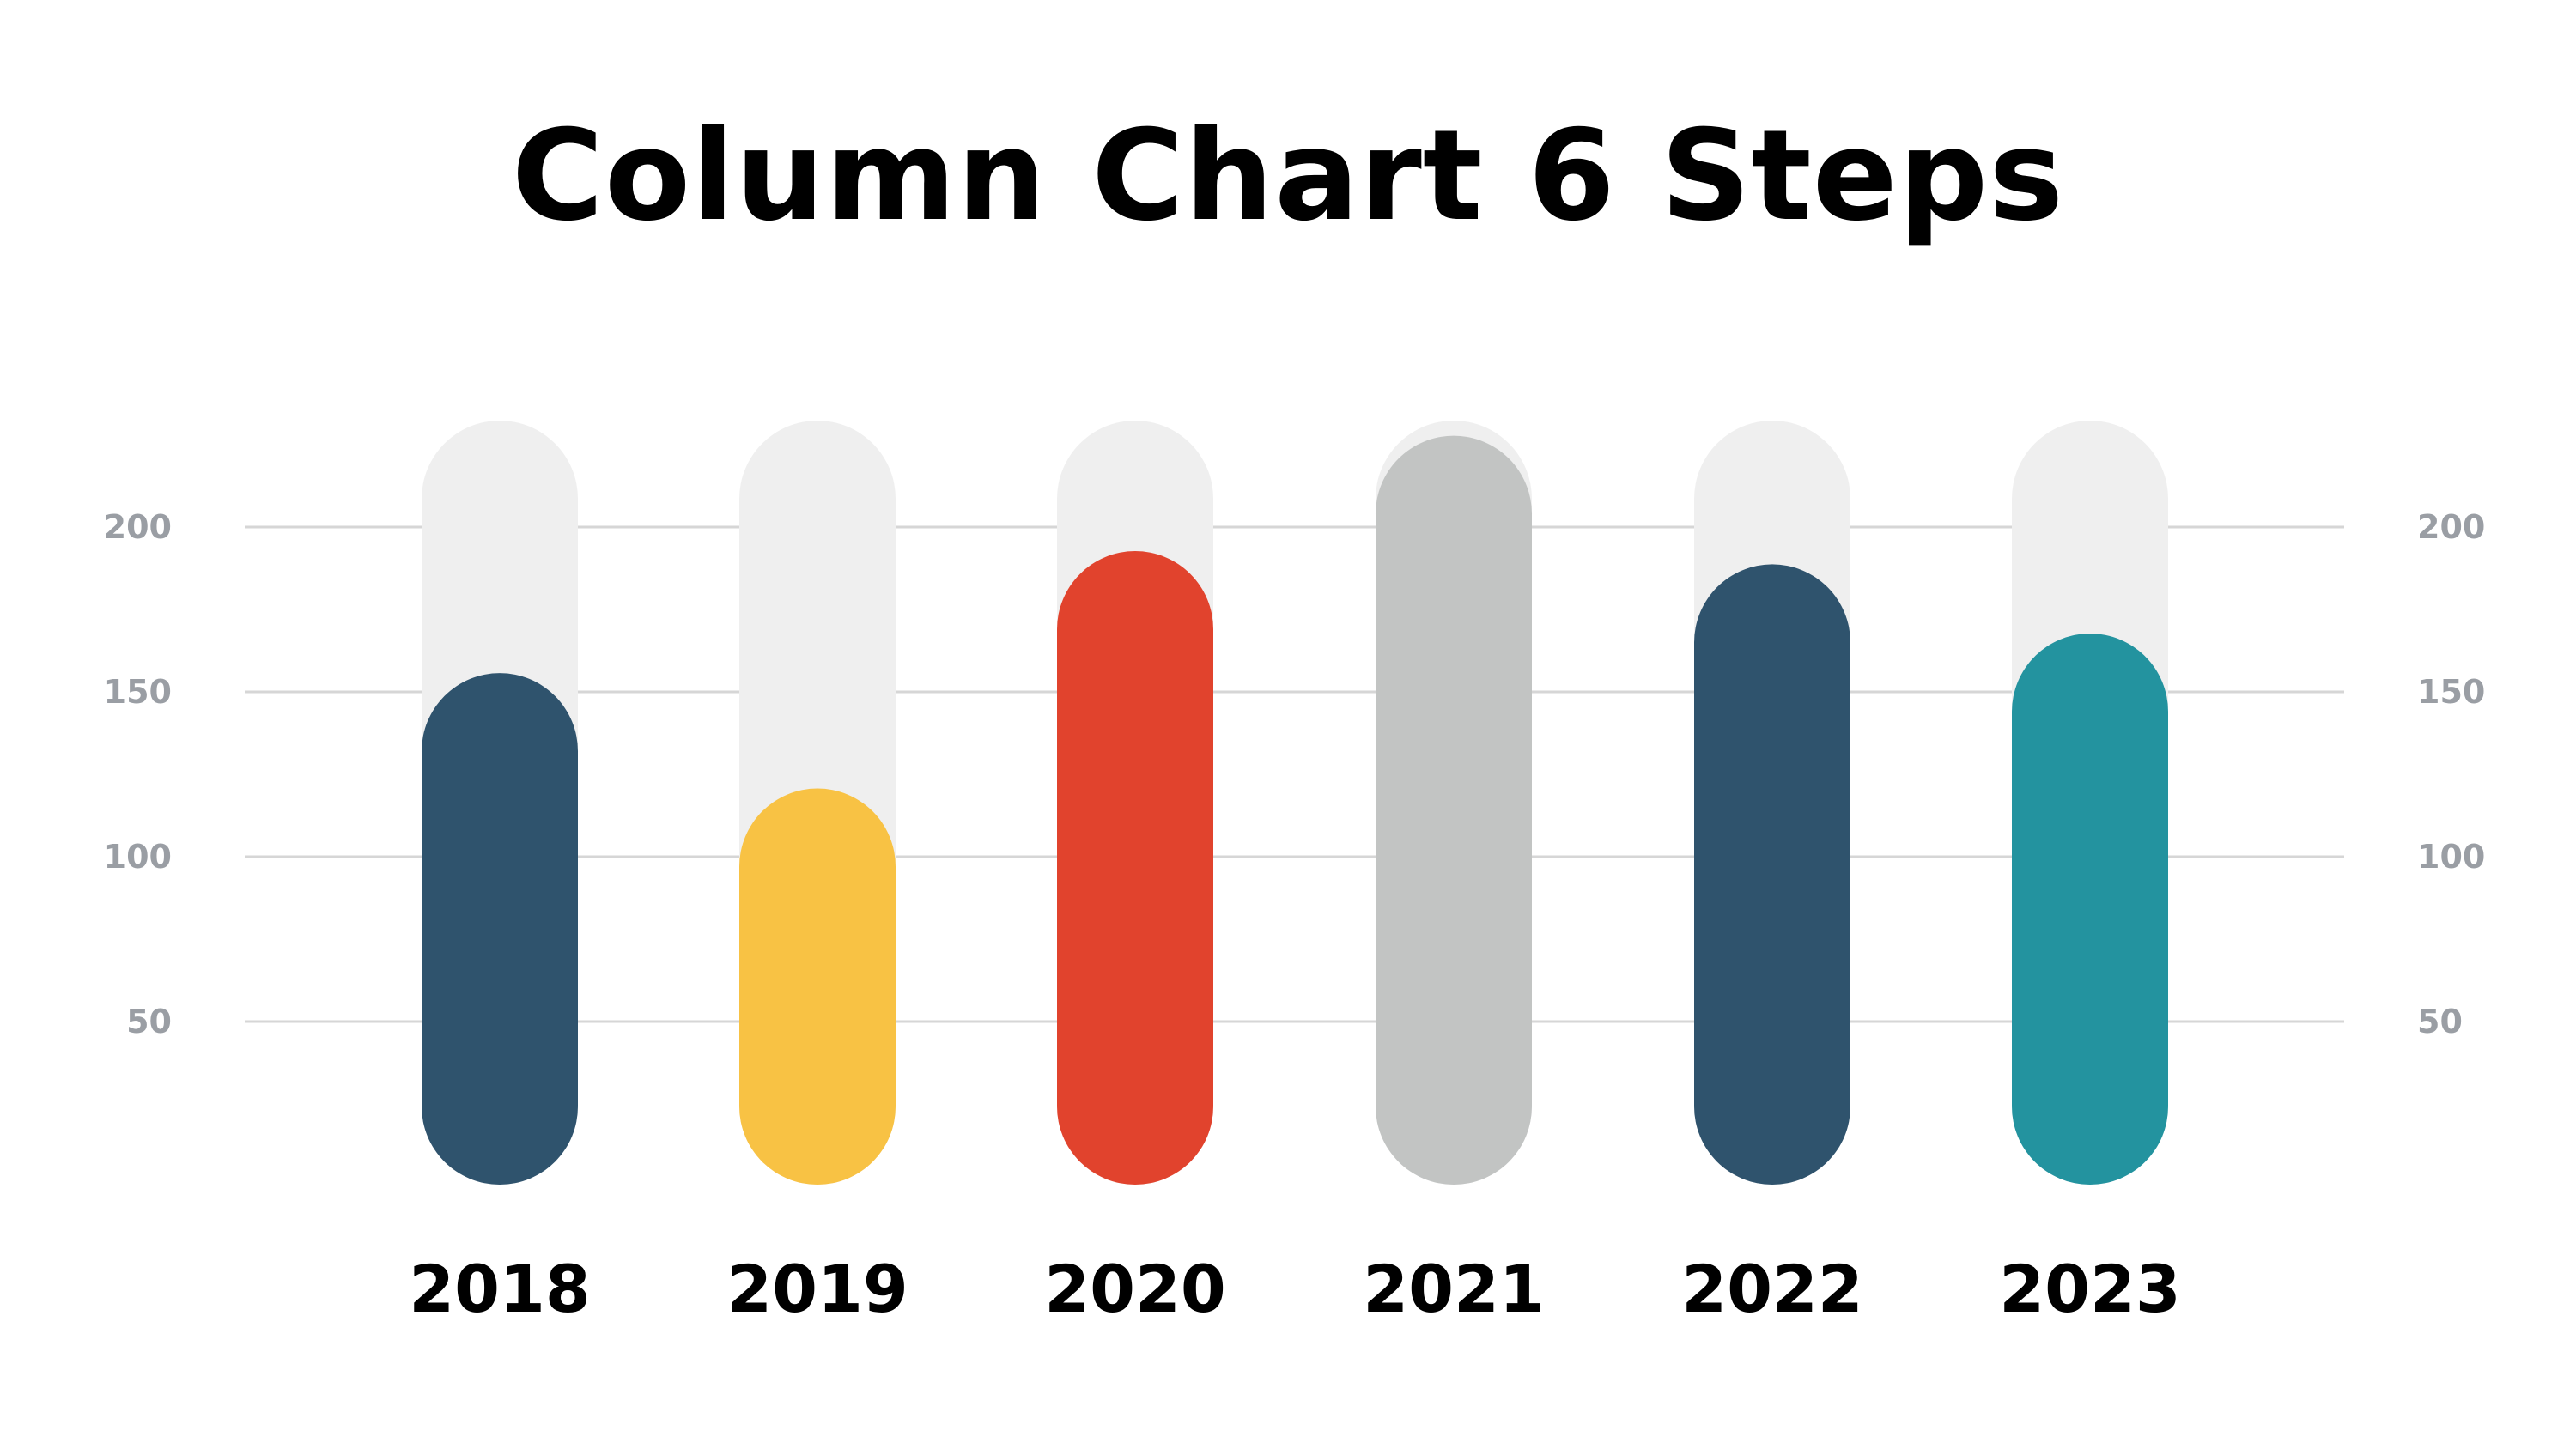  I want to click on bar-2023, so click(2090, 909).